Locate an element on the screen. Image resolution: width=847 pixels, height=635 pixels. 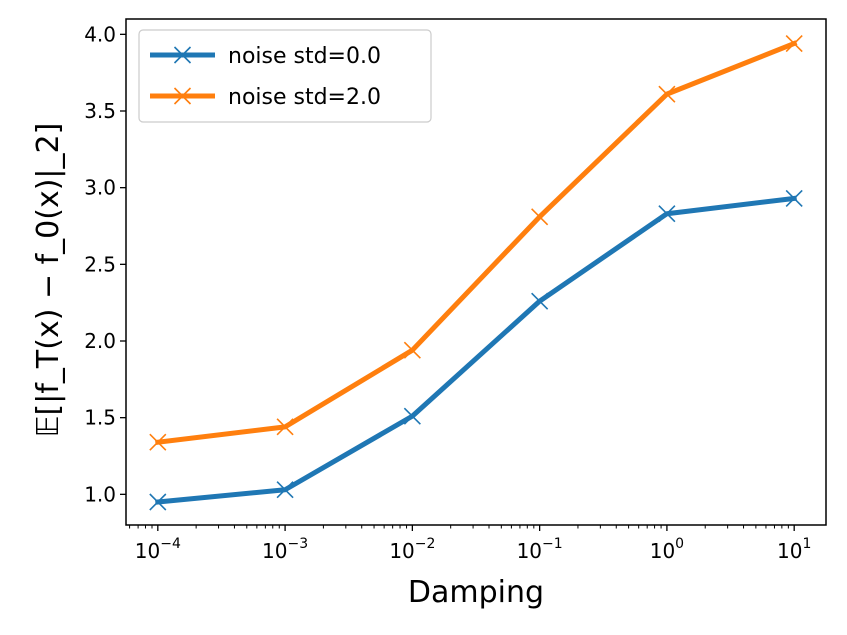
y-tick-label: 4.0 is located at coordinates (100, 34).